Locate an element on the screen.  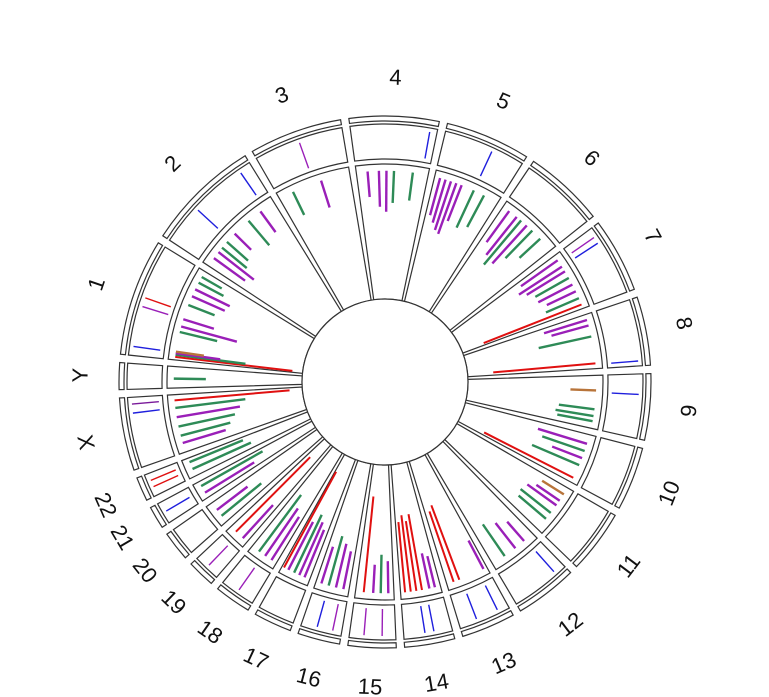
outer-sector-chr20 is located at coordinates (195, 531).